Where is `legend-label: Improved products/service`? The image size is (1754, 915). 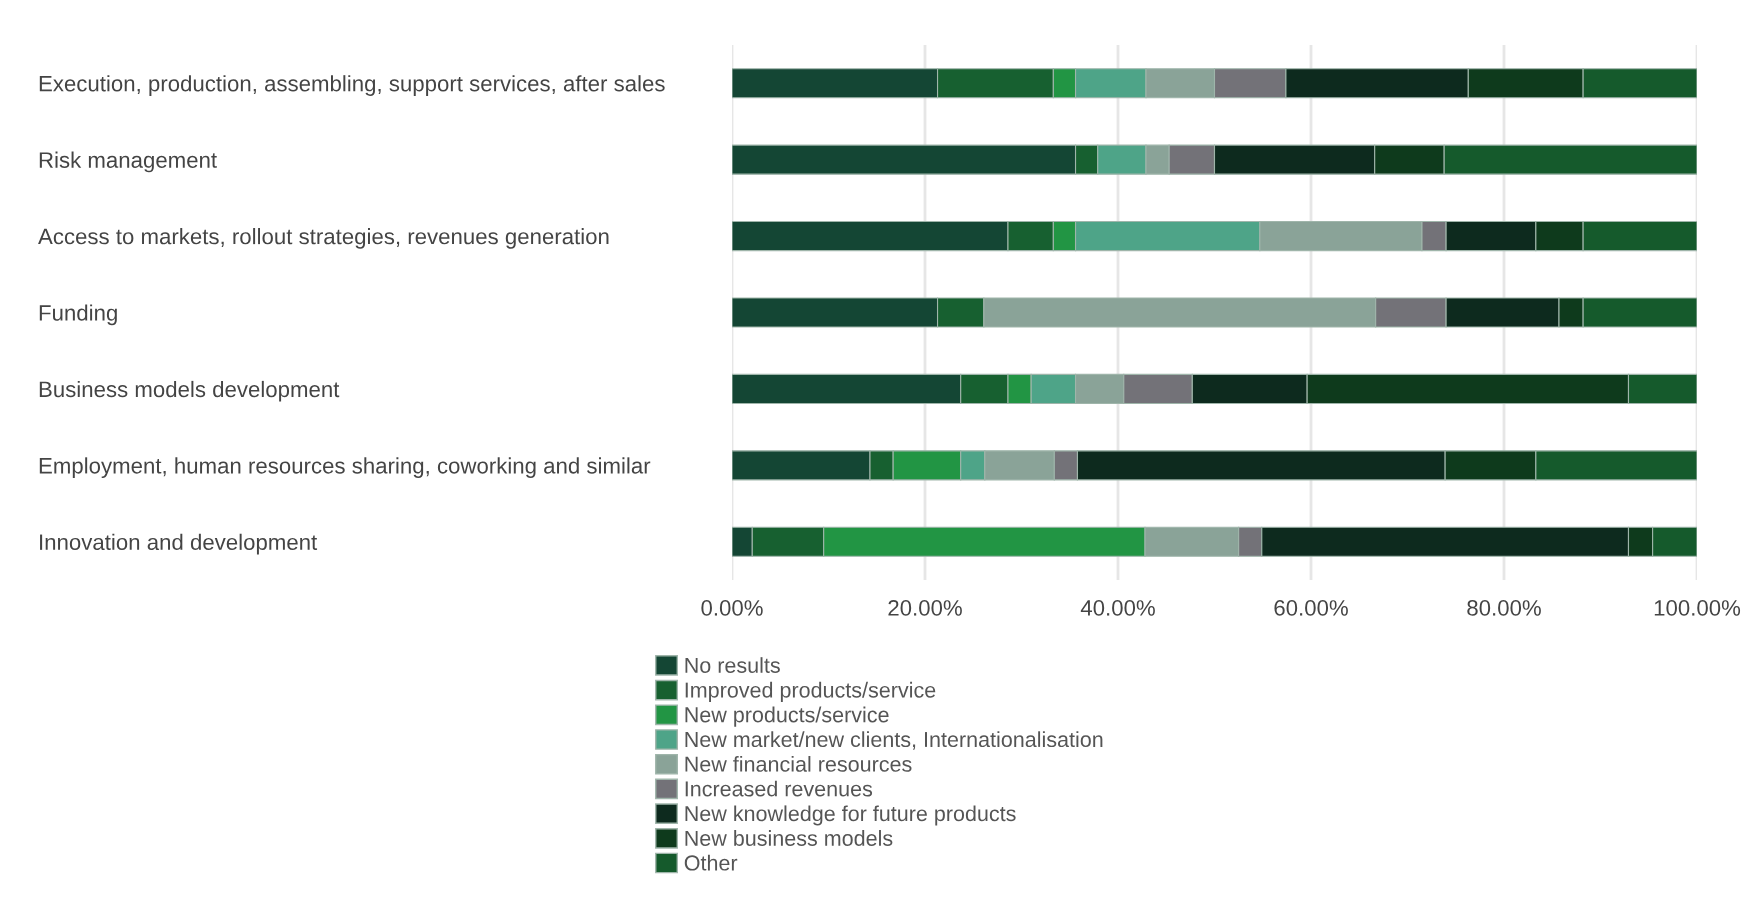 legend-label: Improved products/service is located at coordinates (810, 691).